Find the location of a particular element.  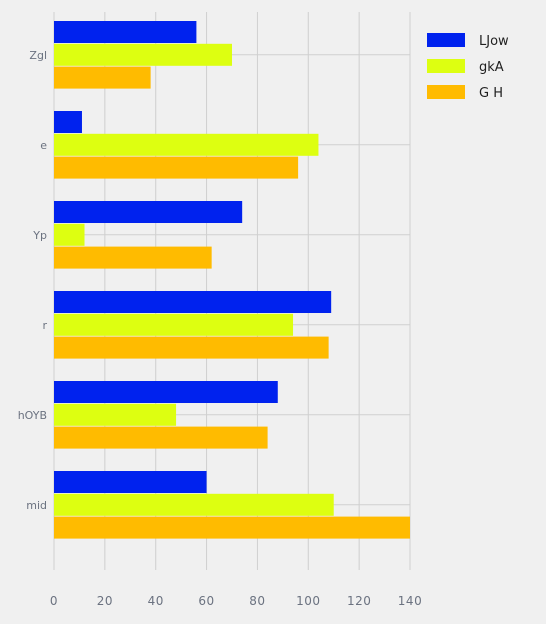

bar-g-h-hoyb is located at coordinates (161, 437).